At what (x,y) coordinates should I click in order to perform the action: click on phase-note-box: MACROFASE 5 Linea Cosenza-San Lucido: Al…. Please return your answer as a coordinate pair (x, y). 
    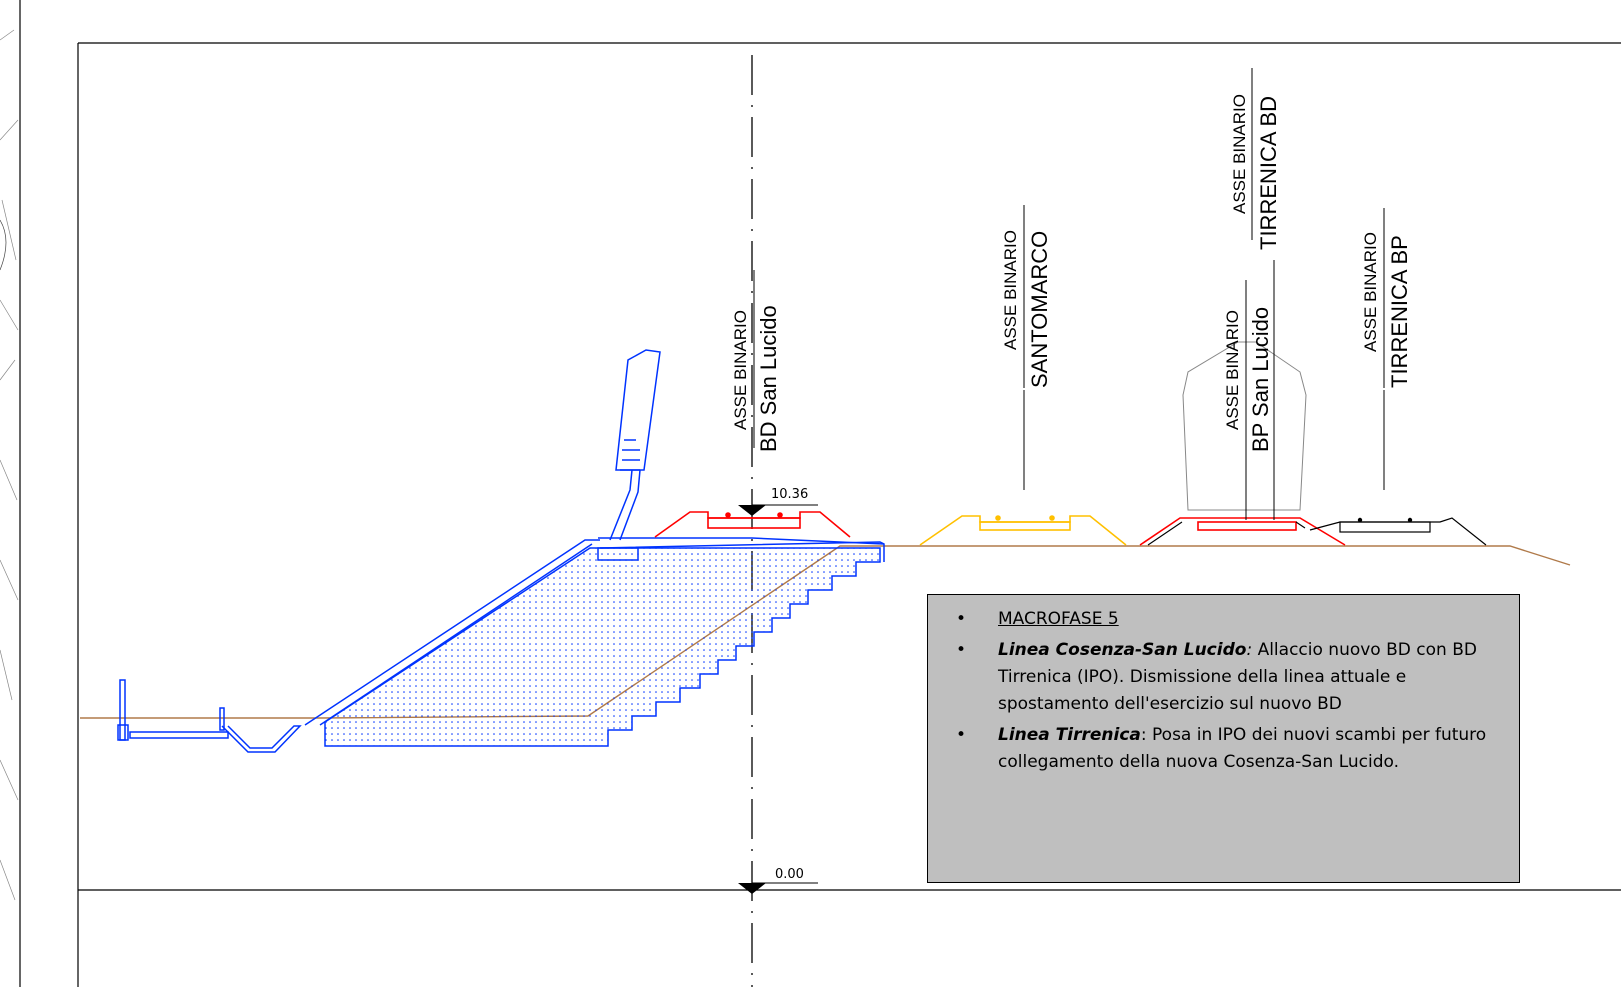
    Looking at the image, I should click on (1223, 738).